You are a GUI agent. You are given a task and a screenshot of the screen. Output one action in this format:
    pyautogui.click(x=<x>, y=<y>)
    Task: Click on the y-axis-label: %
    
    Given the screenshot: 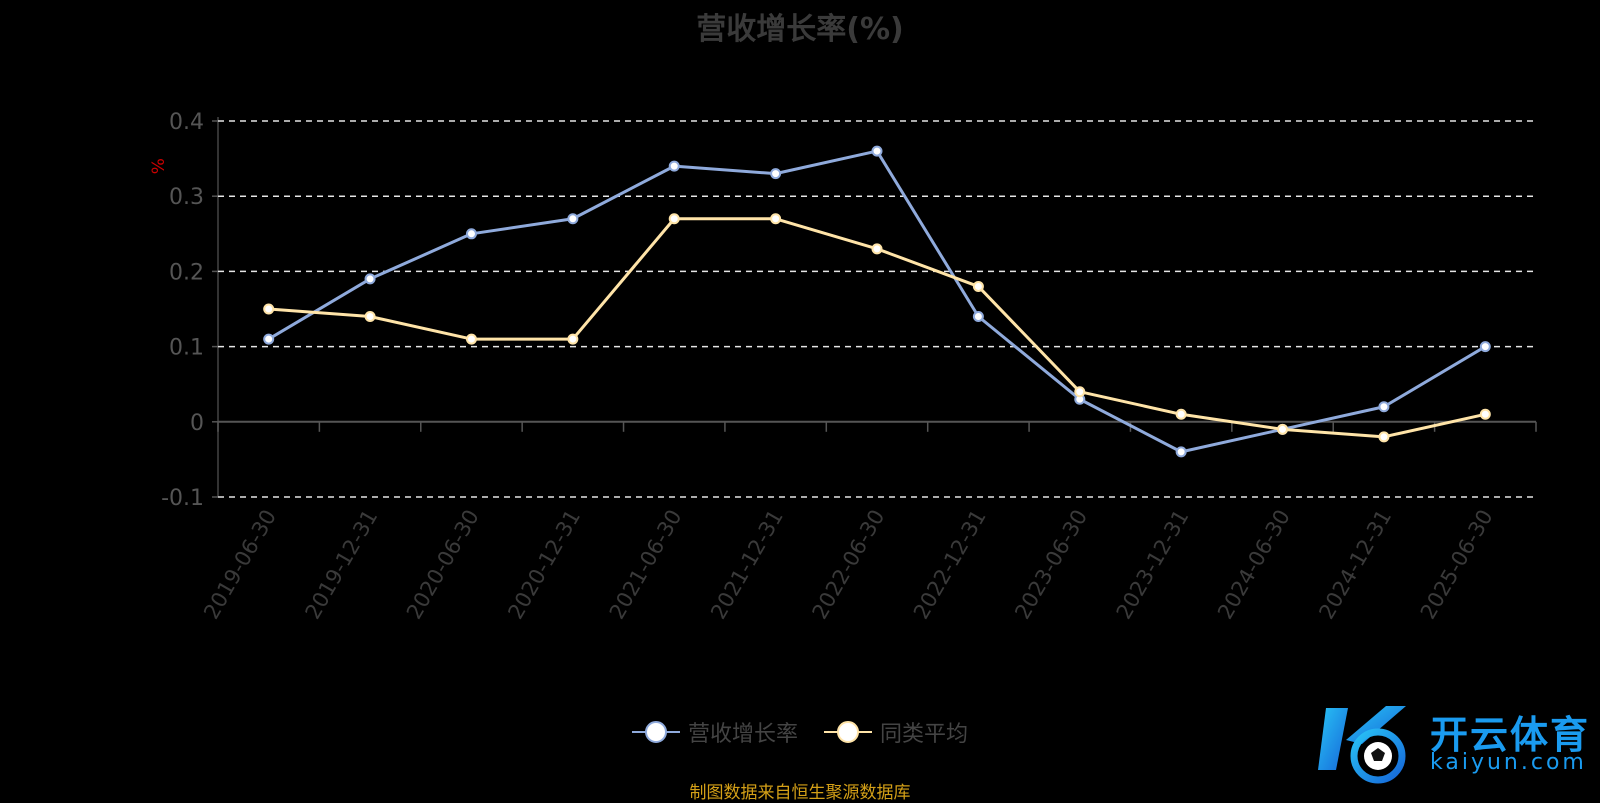 What is the action you would take?
    pyautogui.click(x=159, y=166)
    